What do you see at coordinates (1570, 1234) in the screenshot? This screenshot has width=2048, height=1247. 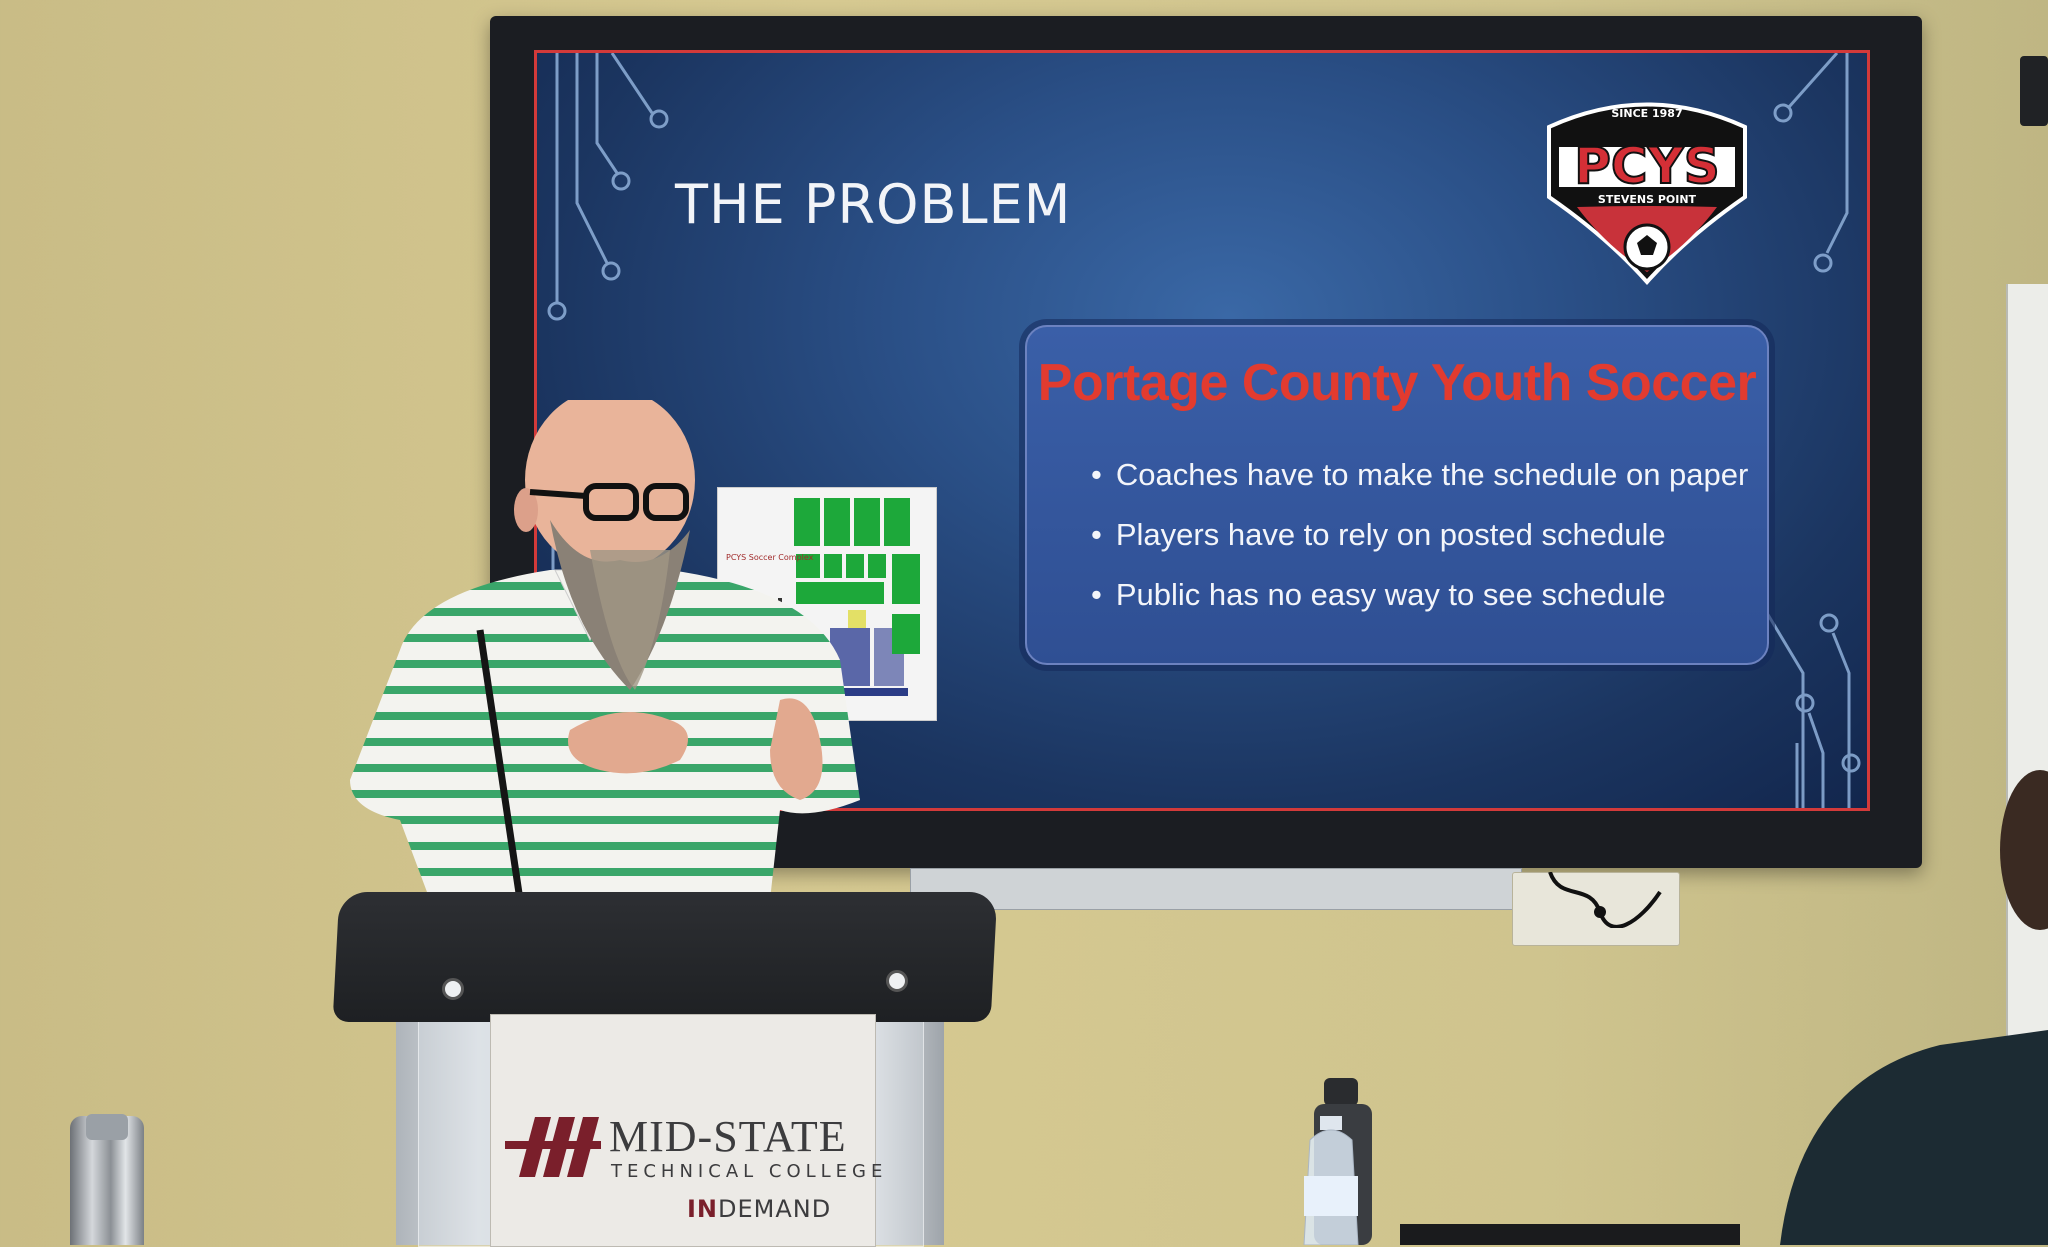 I see `table-edge` at bounding box center [1570, 1234].